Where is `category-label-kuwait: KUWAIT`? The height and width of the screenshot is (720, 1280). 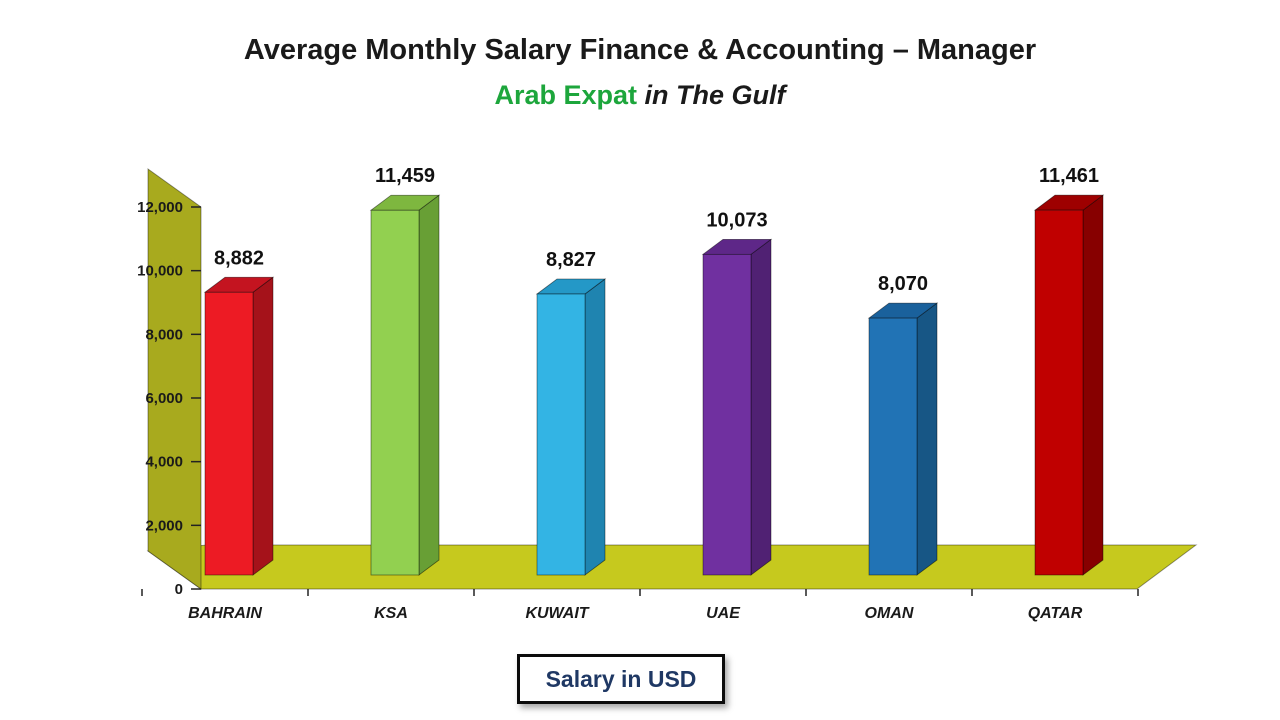
category-label-kuwait: KUWAIT is located at coordinates (557, 613).